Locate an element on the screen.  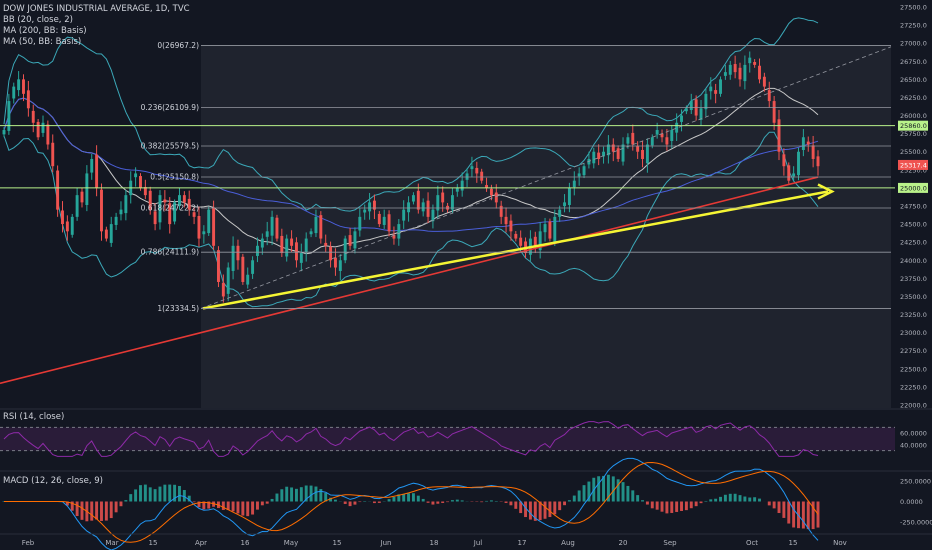
rsi-pane: 40.0000 60.0000 is located at coordinates (466, 432).